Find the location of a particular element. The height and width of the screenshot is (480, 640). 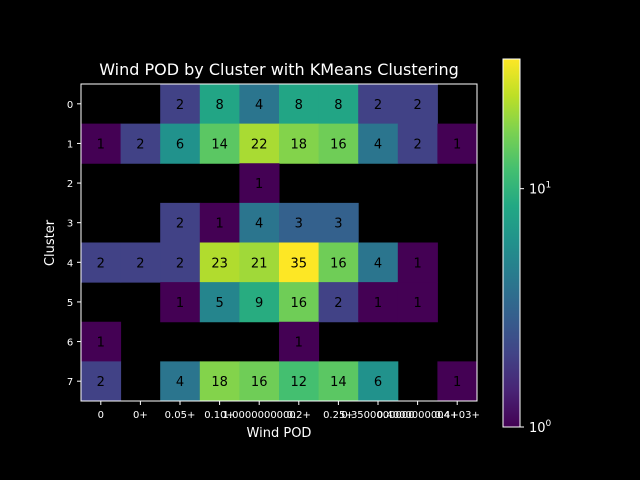

x-axis-label: Wind POD is located at coordinates (279, 433).